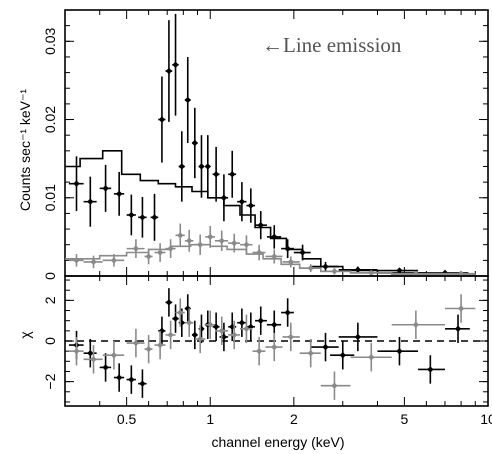  I want to click on spectrum-ytick-label: 0.01, so click(50, 197).